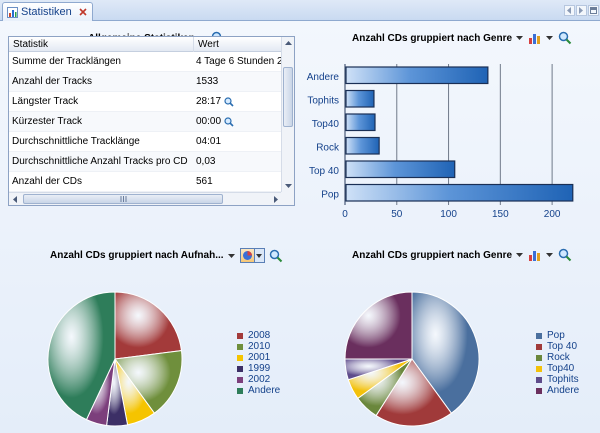 The image size is (600, 433). I want to click on table-row: Anzahl der Tracks 1533, so click(145, 82).